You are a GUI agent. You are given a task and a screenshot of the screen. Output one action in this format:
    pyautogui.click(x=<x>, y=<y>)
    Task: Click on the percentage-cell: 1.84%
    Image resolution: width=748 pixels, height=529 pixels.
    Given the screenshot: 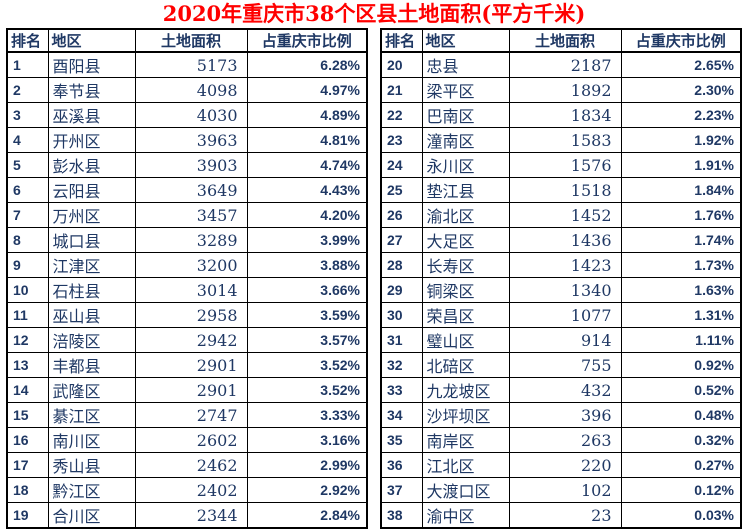 What is the action you would take?
    pyautogui.click(x=681, y=190)
    